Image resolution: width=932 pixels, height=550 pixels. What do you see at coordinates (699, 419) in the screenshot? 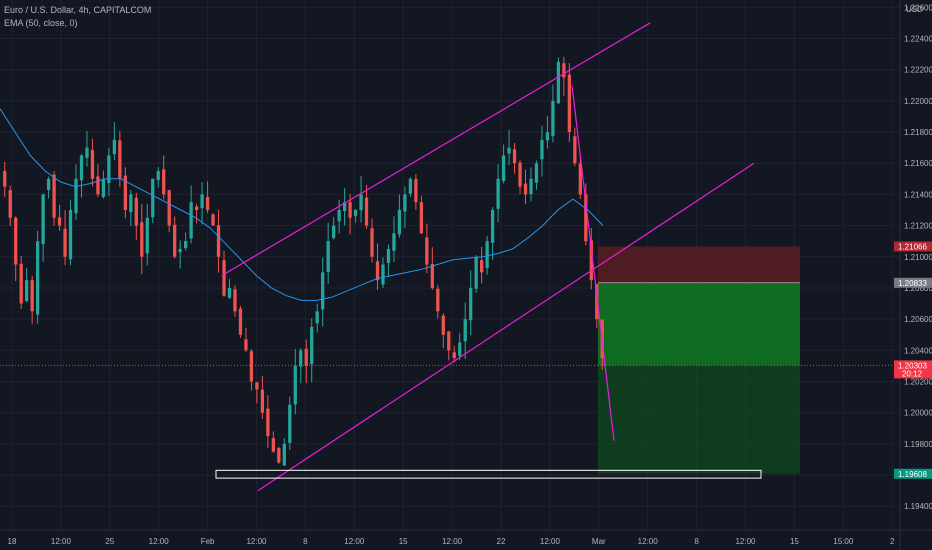
I see `take-profit-zone` at bounding box center [699, 419].